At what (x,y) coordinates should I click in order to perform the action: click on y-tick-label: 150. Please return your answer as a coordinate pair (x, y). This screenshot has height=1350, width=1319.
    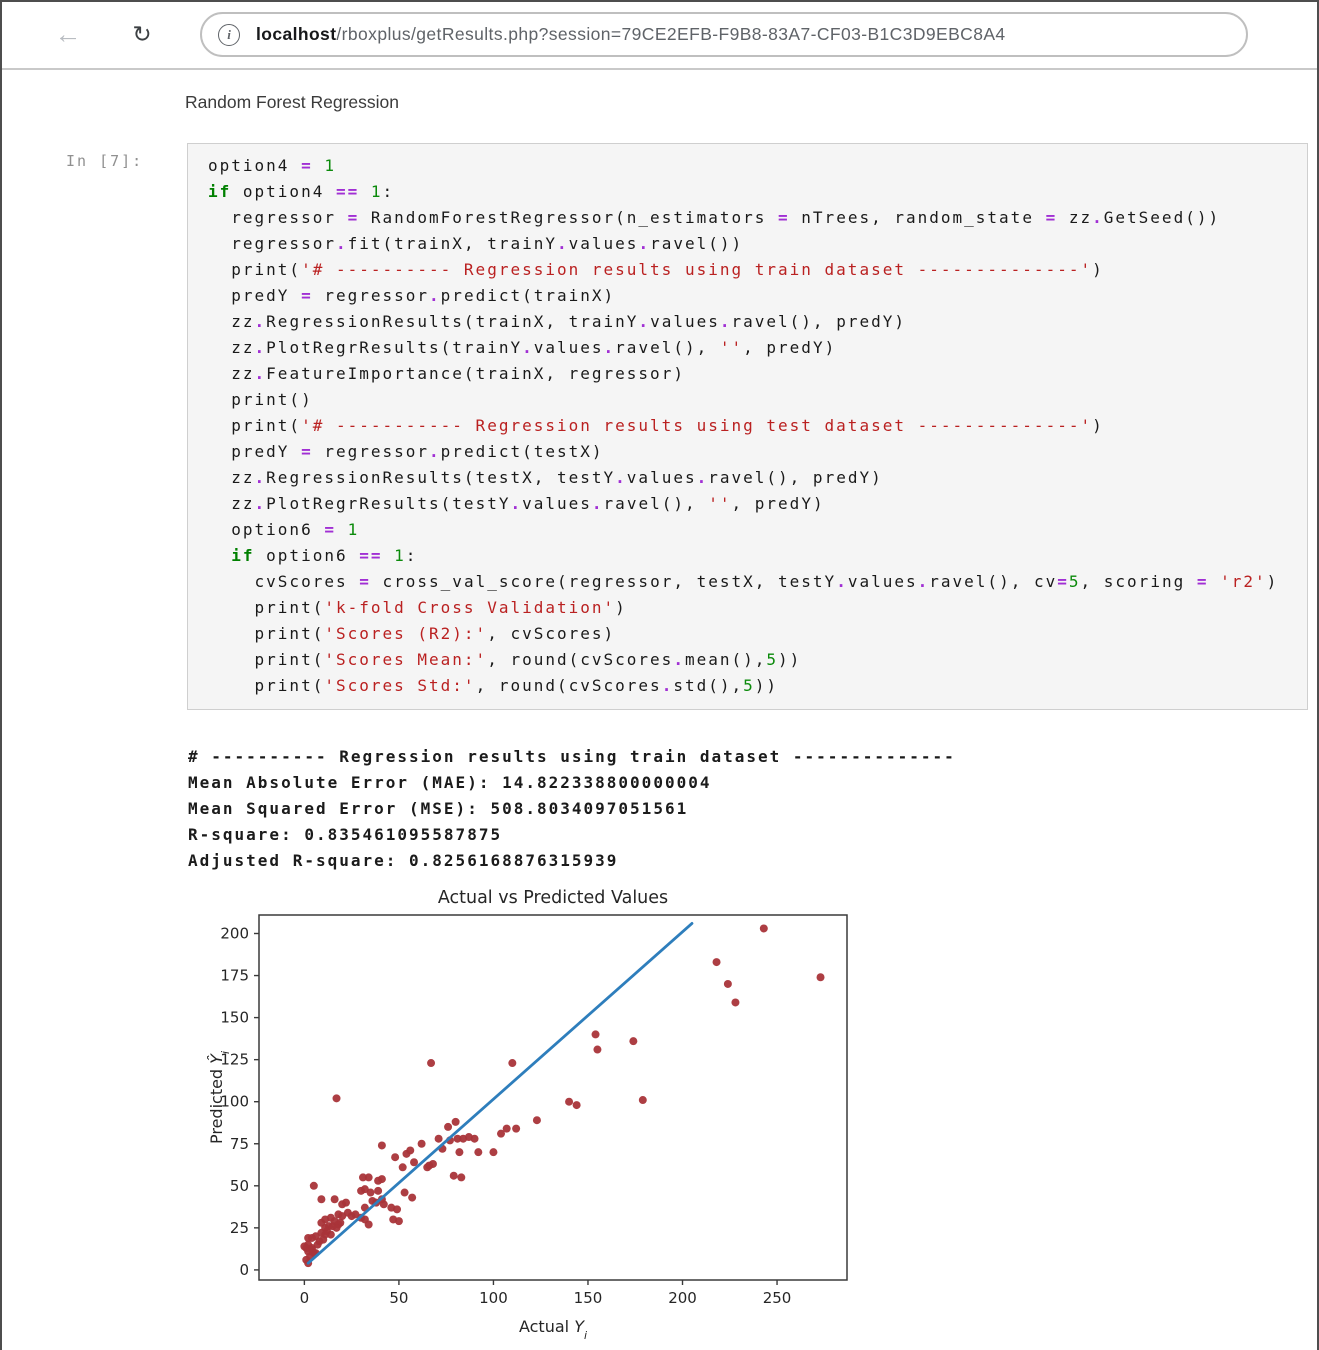
    Looking at the image, I should click on (234, 1018).